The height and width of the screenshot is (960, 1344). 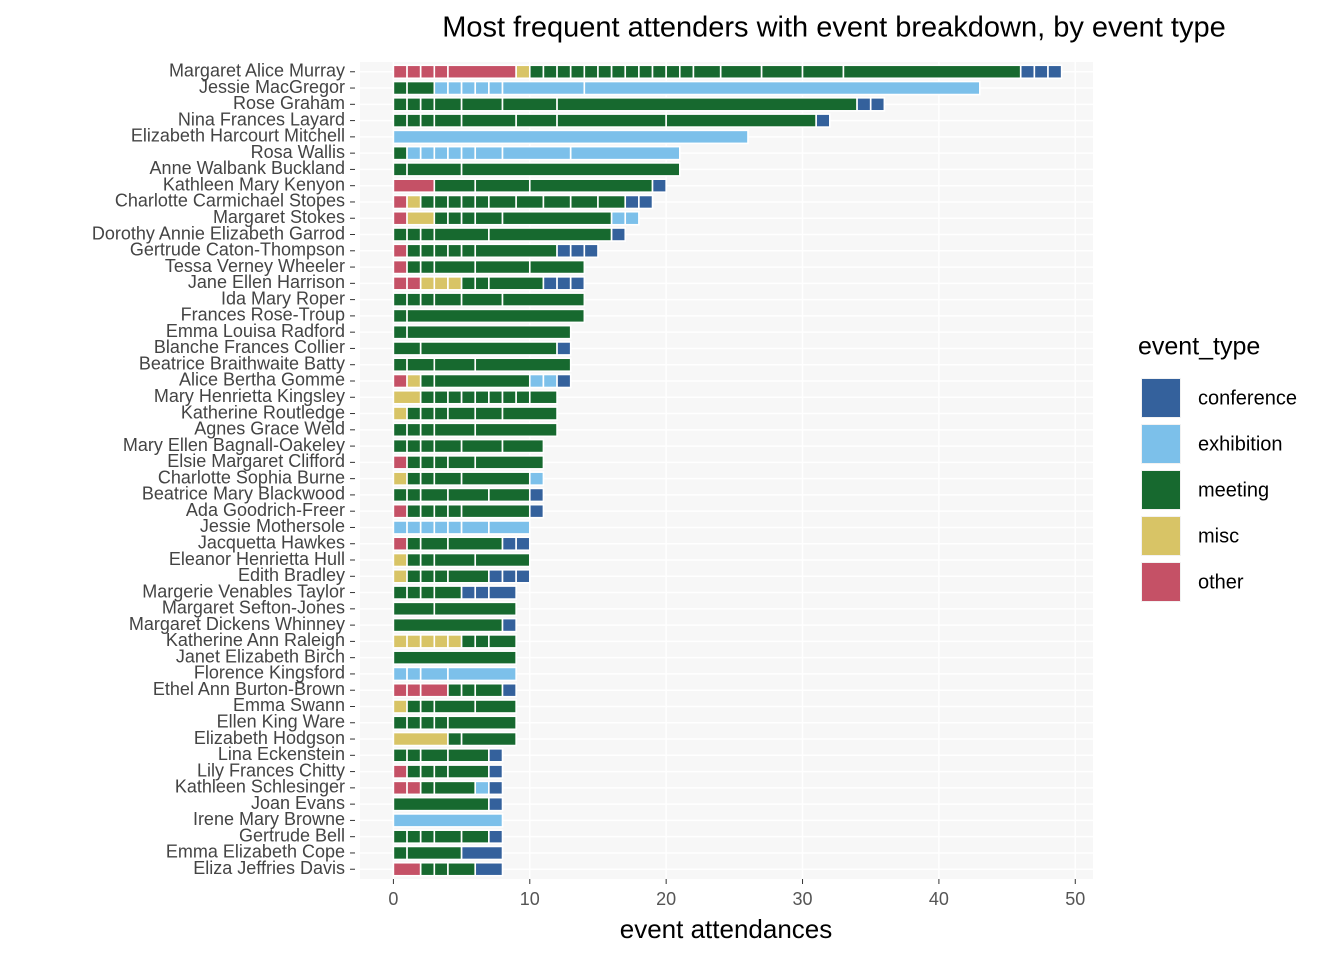 I want to click on legend-label: misc, so click(x=1218, y=536).